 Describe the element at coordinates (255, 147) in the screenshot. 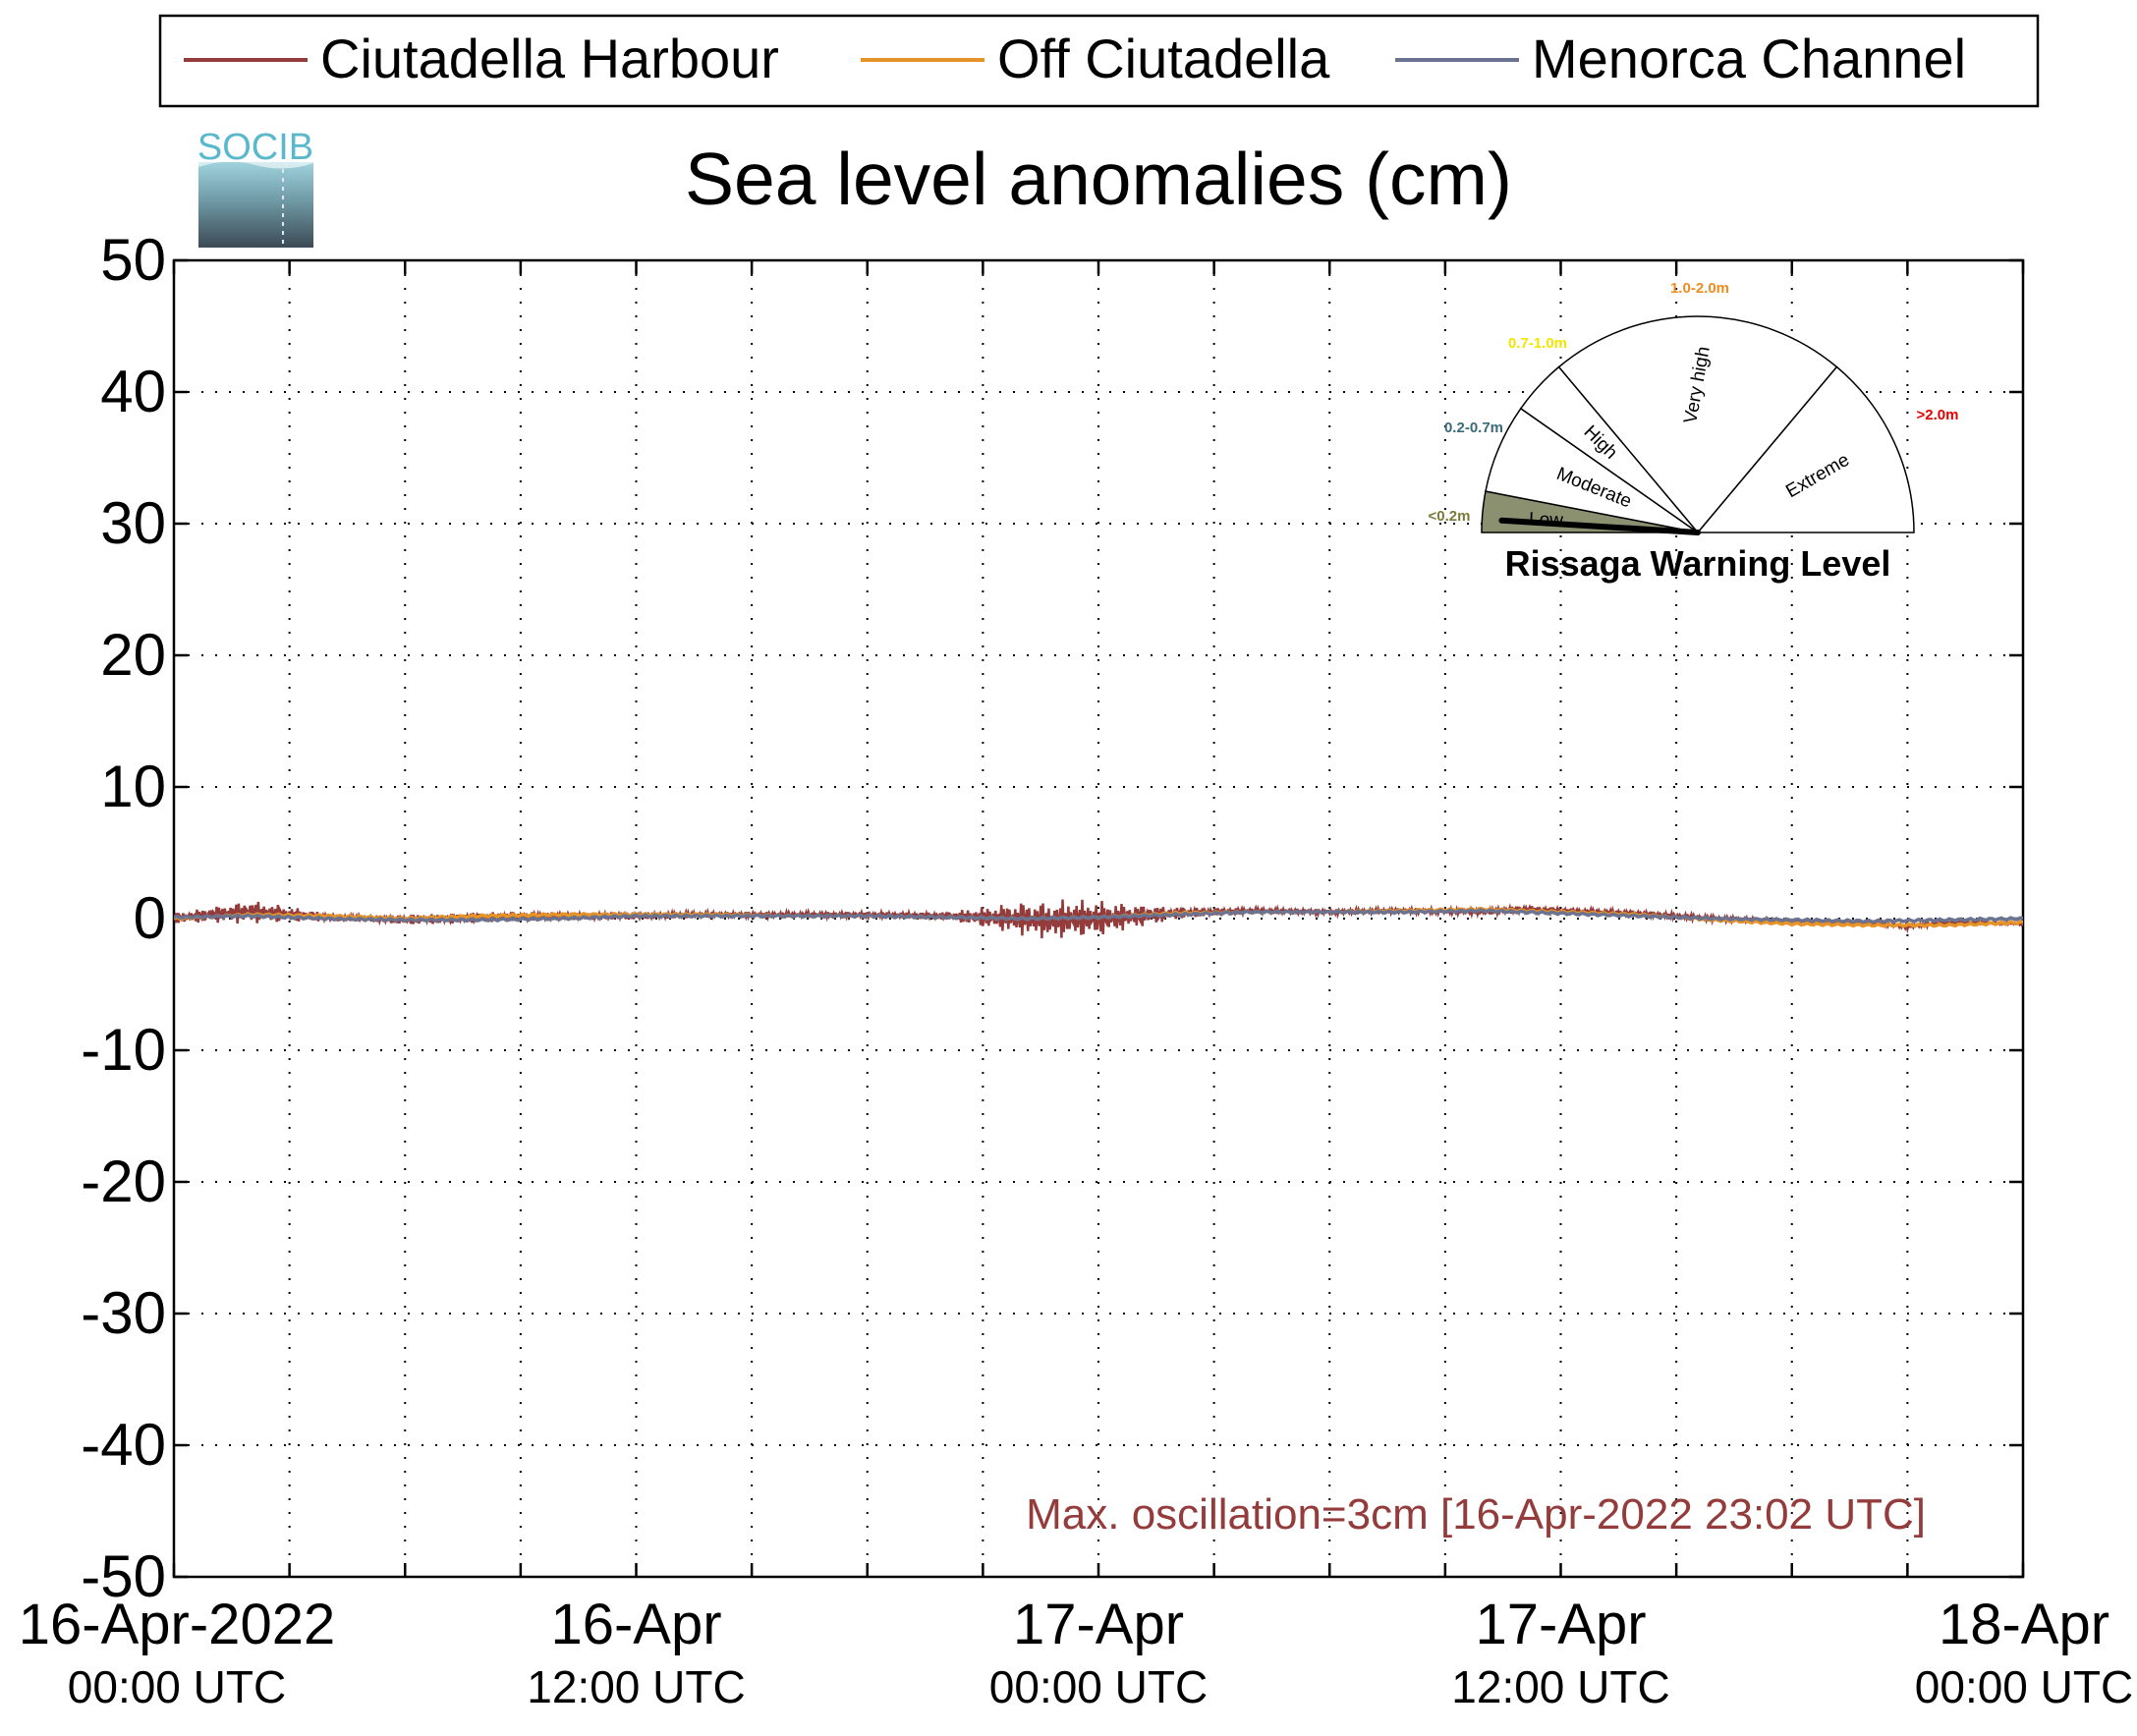

I see `socib-logo-text: SOCIB` at that location.